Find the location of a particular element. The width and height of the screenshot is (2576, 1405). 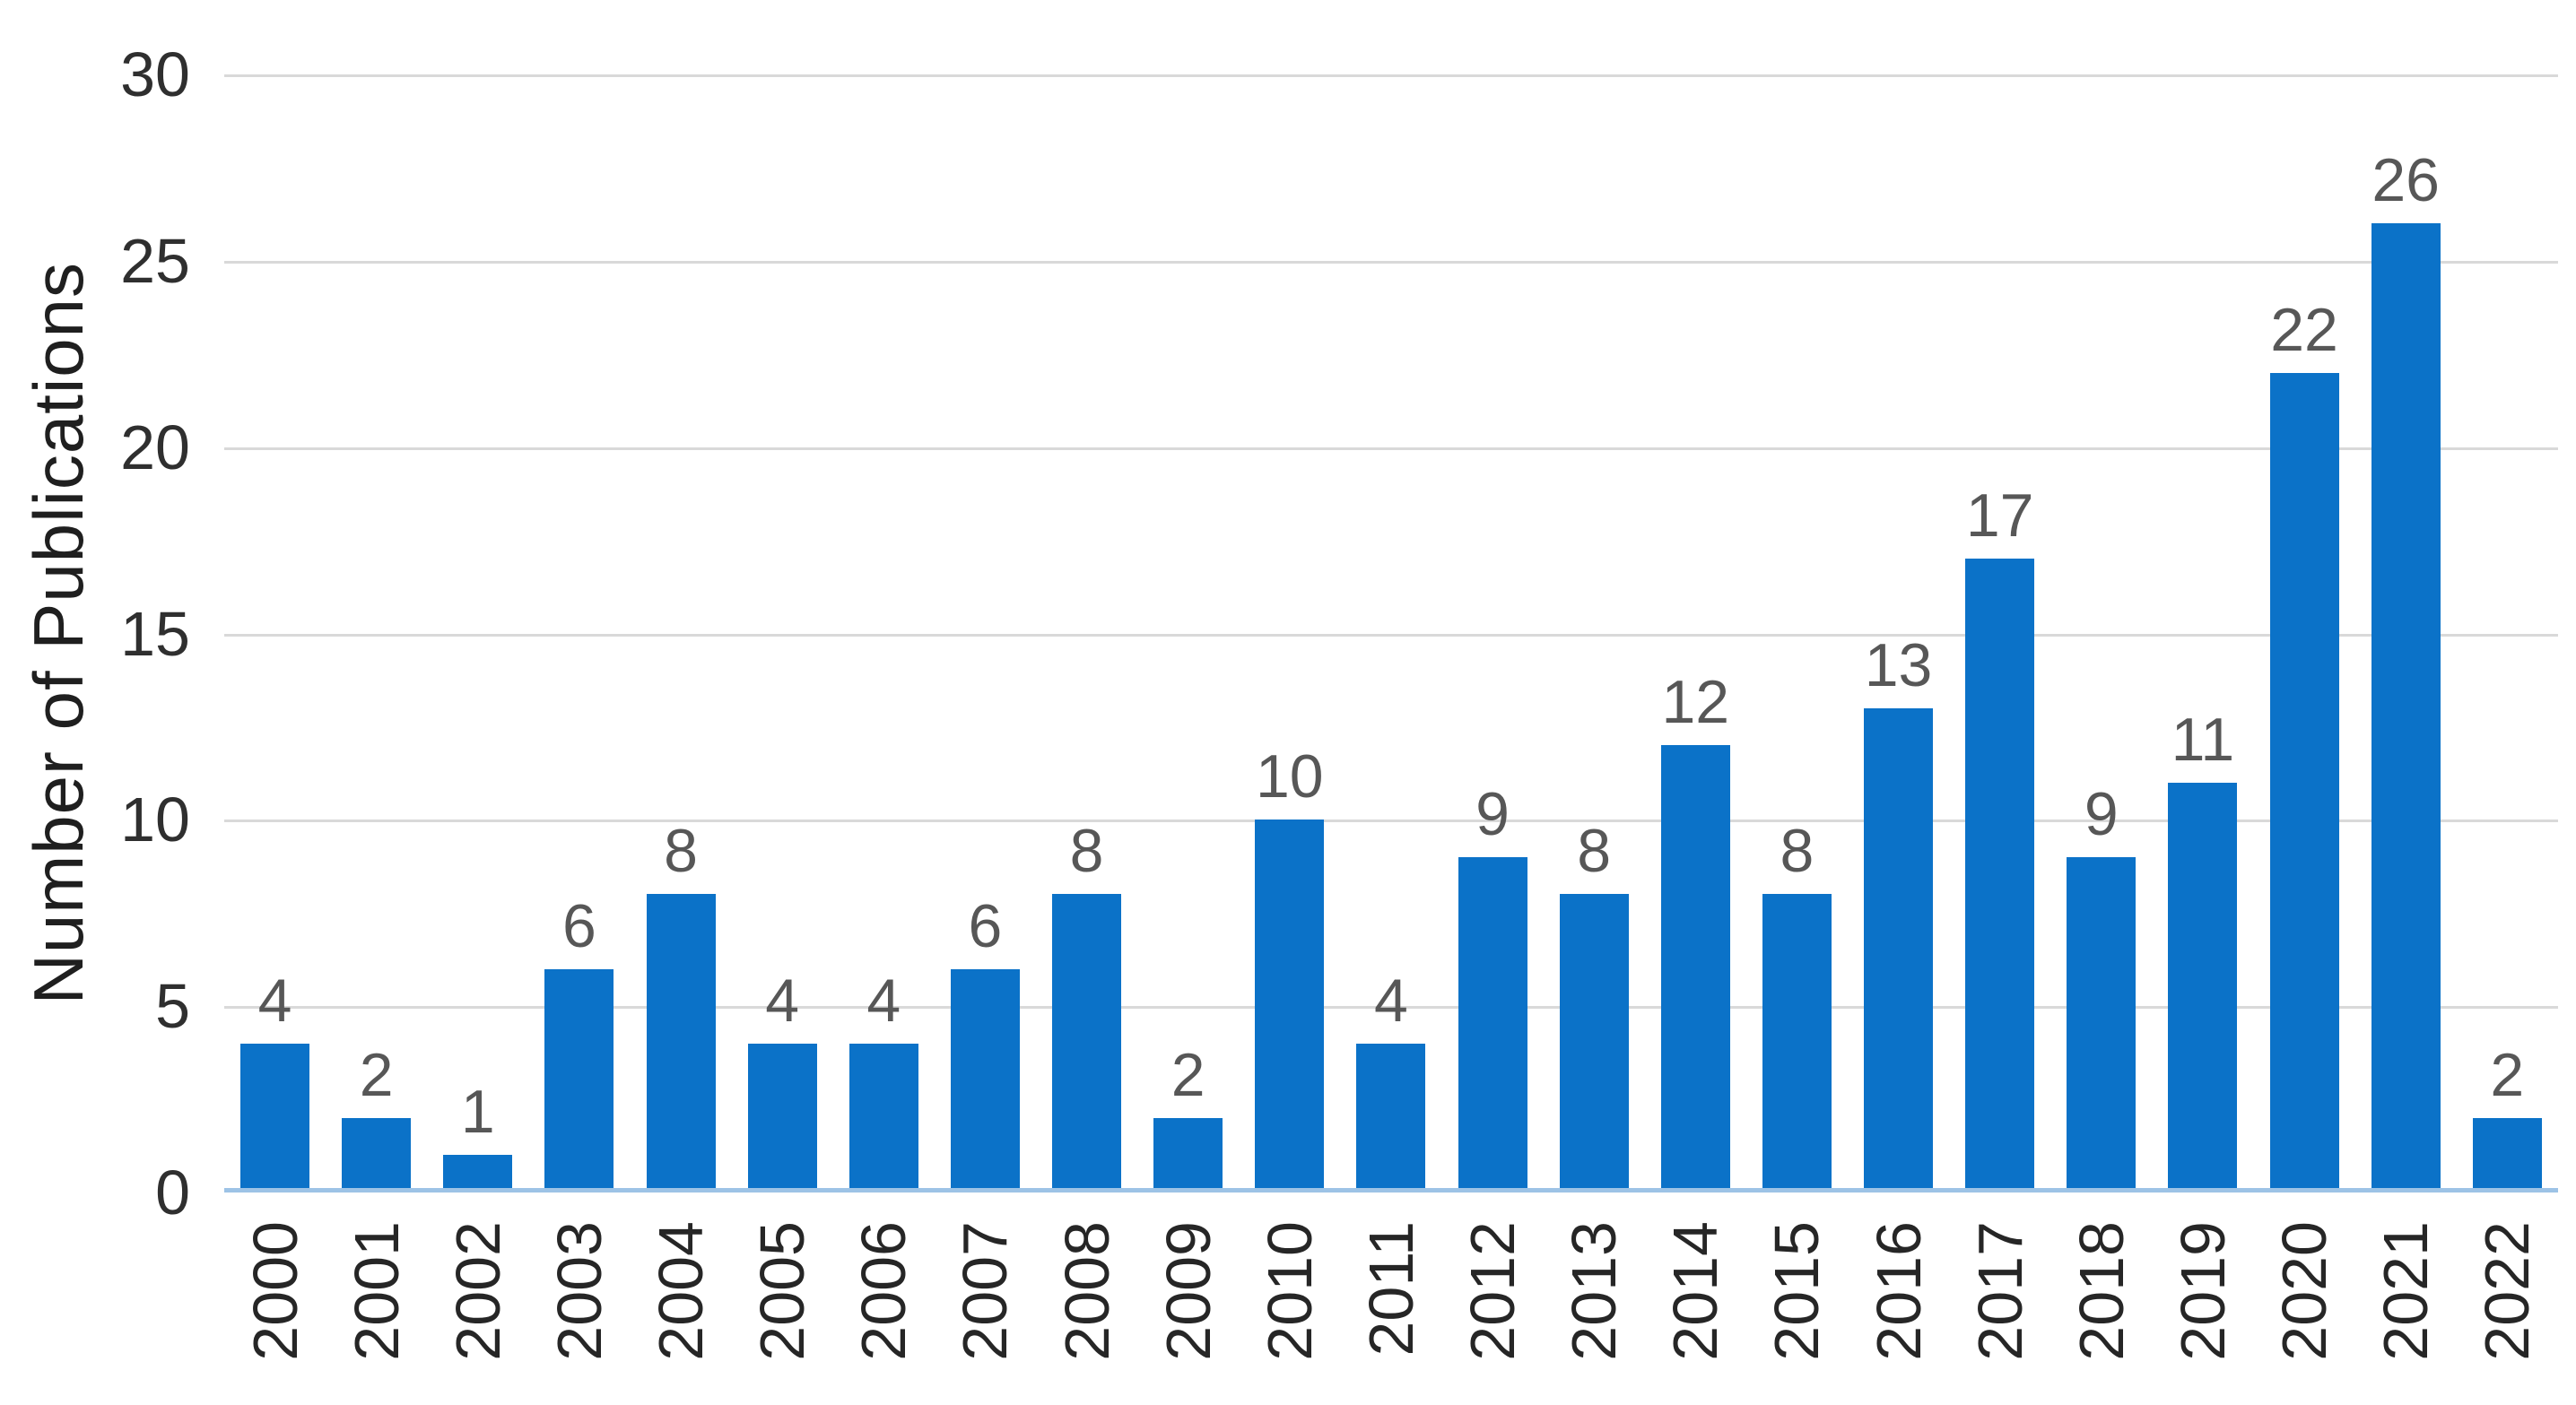

x-tick-slot-2005: 2005 is located at coordinates (782, 1313).